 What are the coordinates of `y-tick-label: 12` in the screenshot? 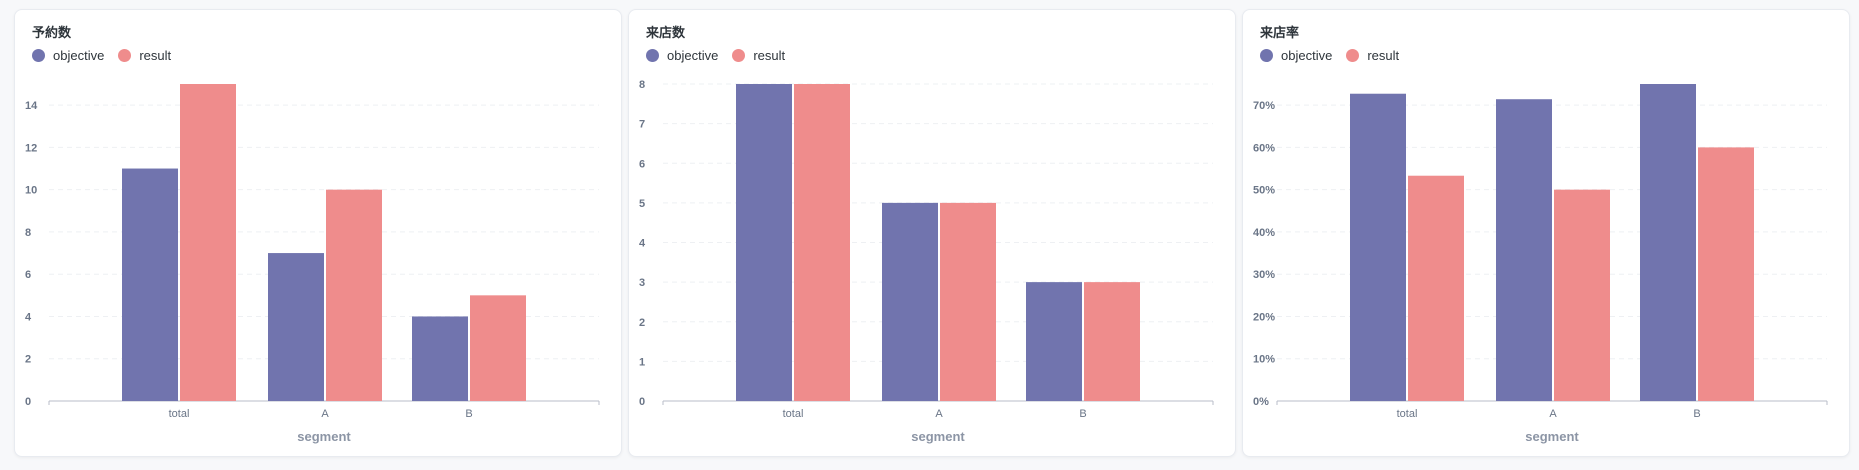 It's located at (31, 148).